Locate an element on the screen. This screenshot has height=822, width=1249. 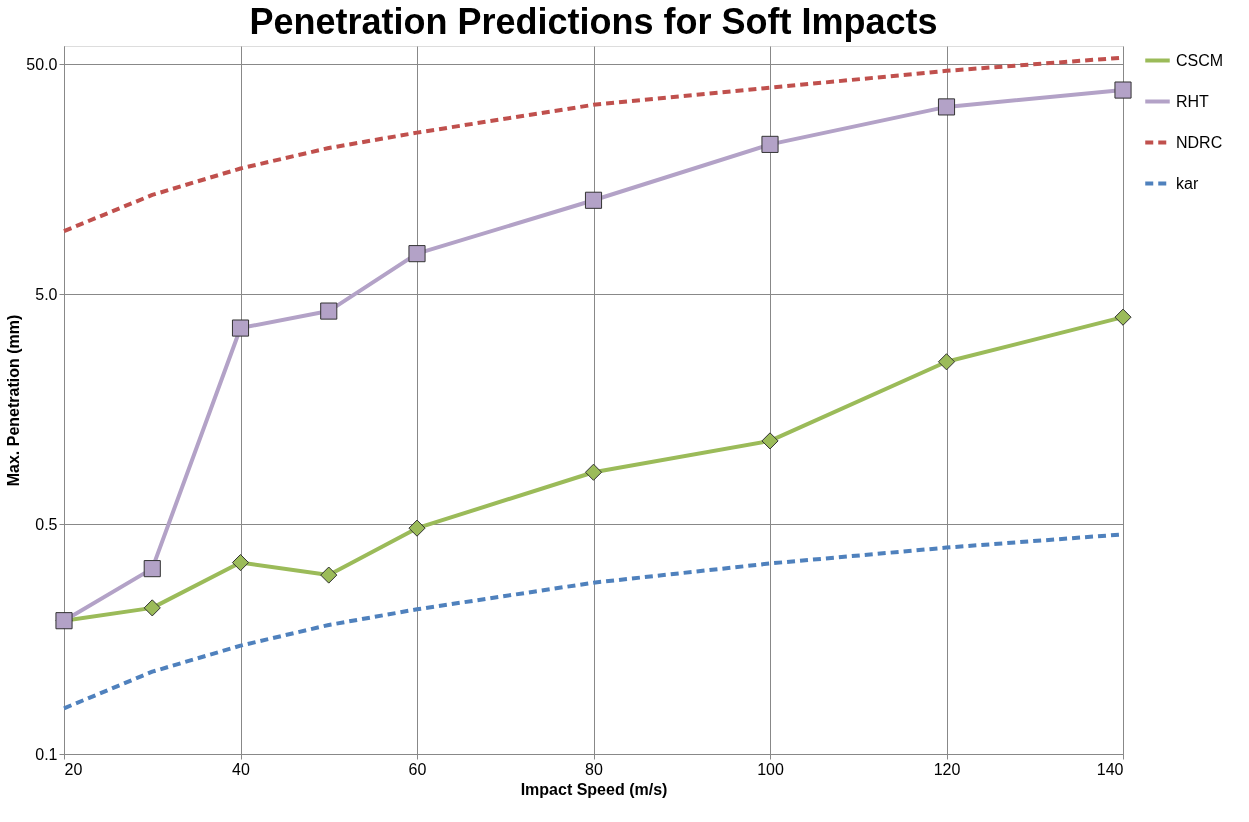
y-tick-label: 0.1 is located at coordinates (46, 754).